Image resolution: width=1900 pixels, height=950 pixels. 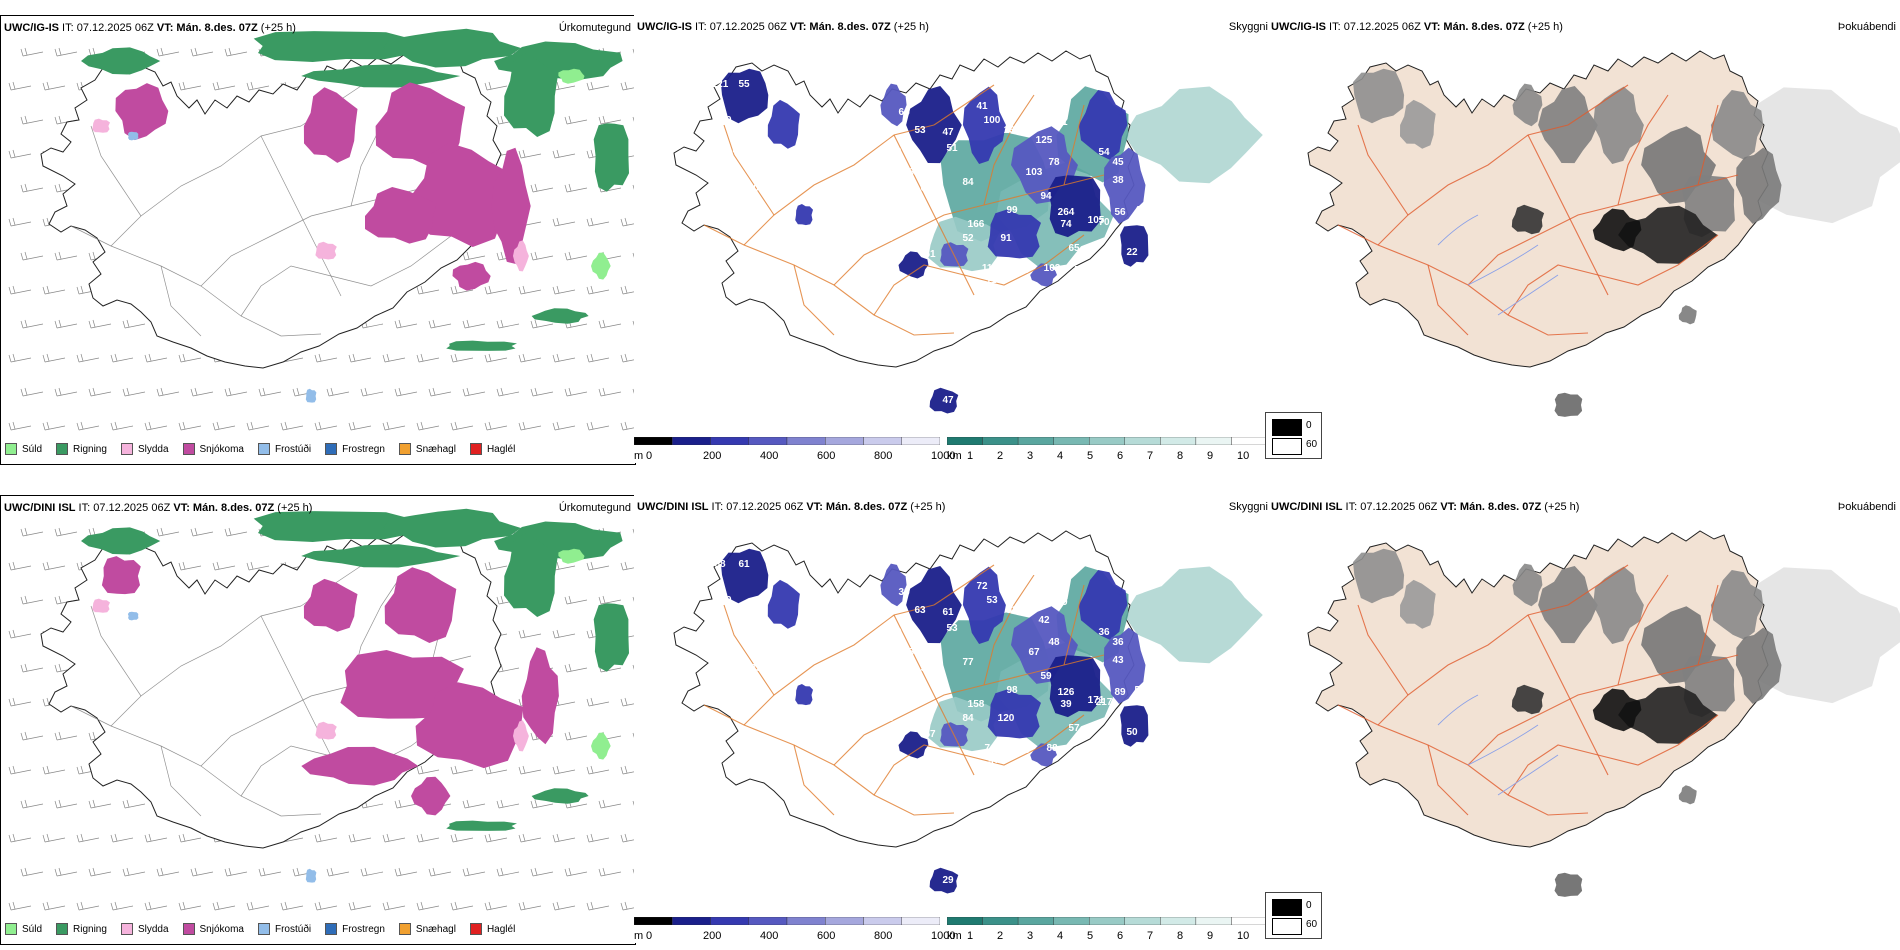 What do you see at coordinates (1006, 238) in the screenshot?
I see `vis-label: 91` at bounding box center [1006, 238].